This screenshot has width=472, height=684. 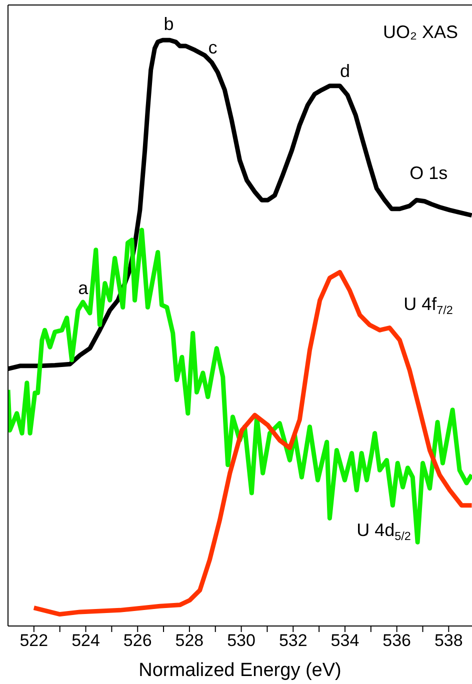 What do you see at coordinates (345, 71) in the screenshot?
I see `annotation: d` at bounding box center [345, 71].